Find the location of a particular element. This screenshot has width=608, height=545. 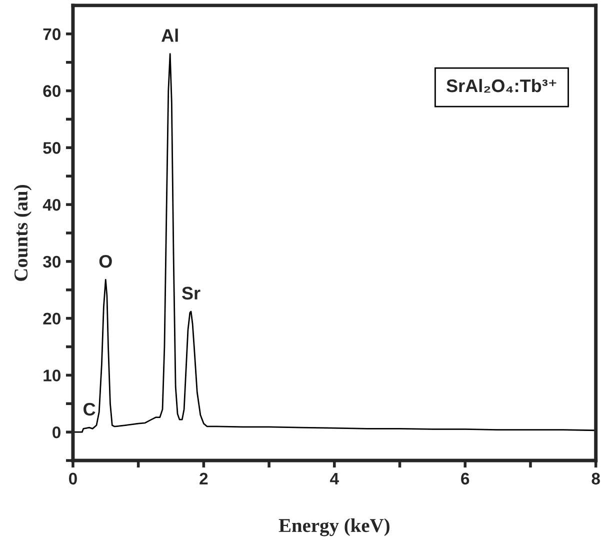

annotation: SrAl₂O₄:Tb³⁺ is located at coordinates (501, 85).